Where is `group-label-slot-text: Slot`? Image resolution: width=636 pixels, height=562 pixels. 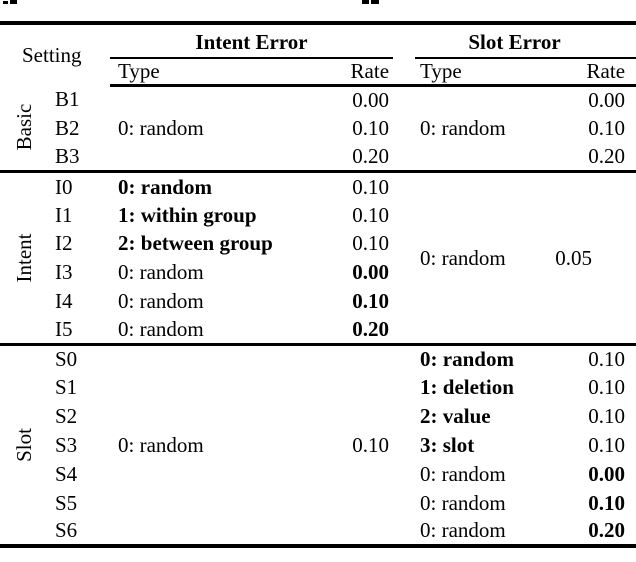 group-label-slot-text: Slot is located at coordinates (23, 444).